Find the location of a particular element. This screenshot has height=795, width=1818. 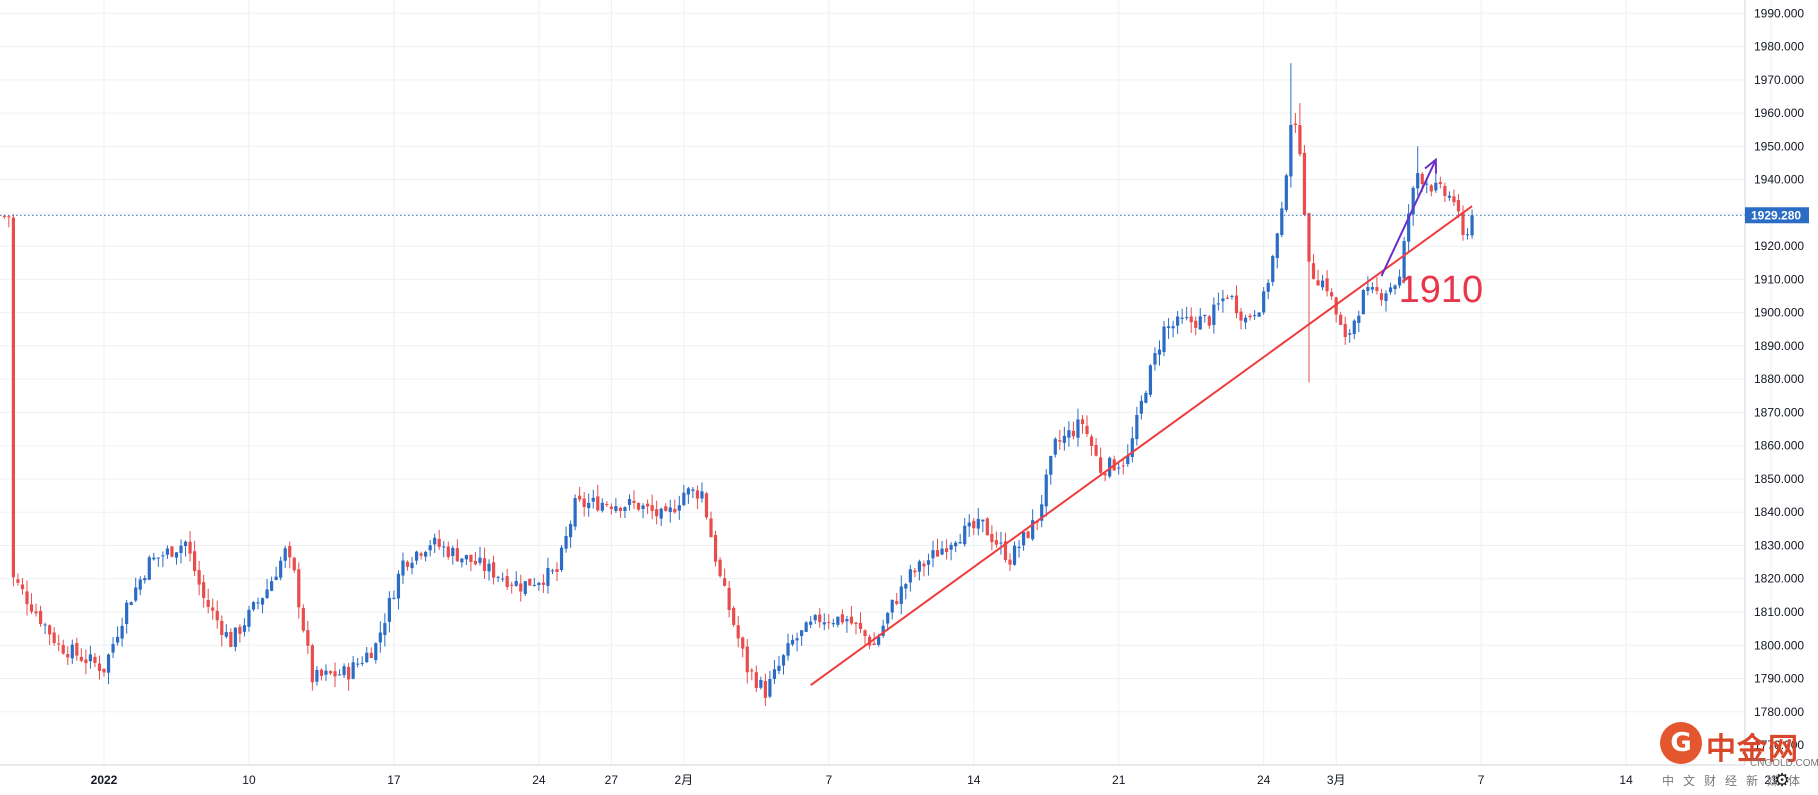

y-tick-label: 1850.000 is located at coordinates (1779, 479).